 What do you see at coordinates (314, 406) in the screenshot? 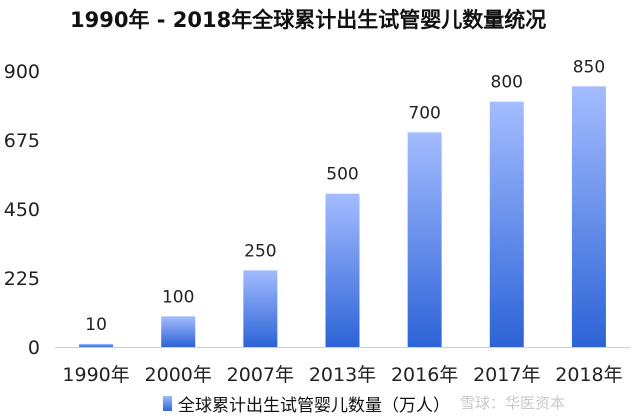
I see `legend-label: 全球累计出生试管婴儿数量（万人）` at bounding box center [314, 406].